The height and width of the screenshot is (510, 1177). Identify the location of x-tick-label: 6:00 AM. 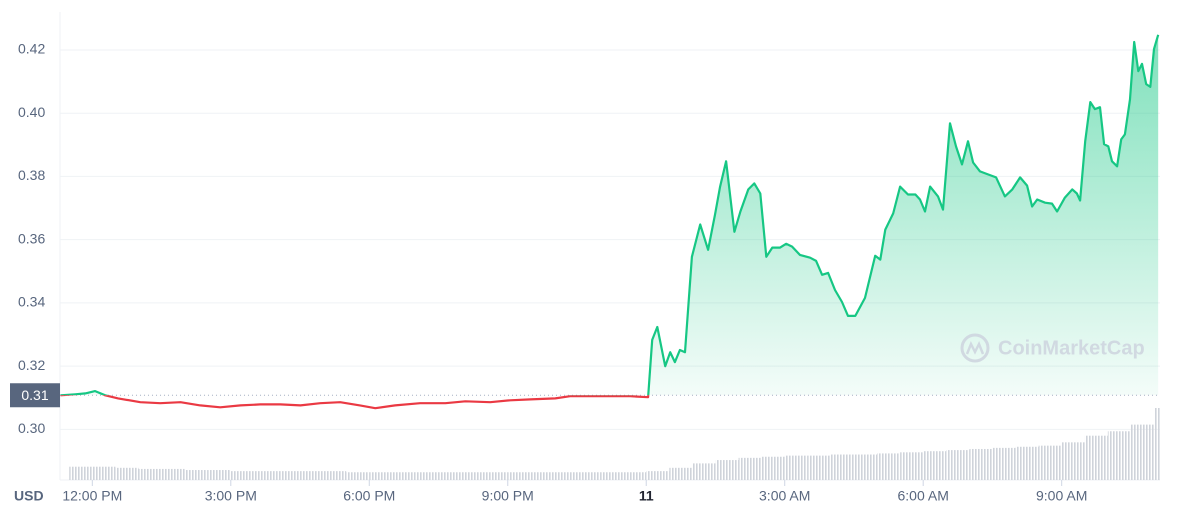
(923, 496).